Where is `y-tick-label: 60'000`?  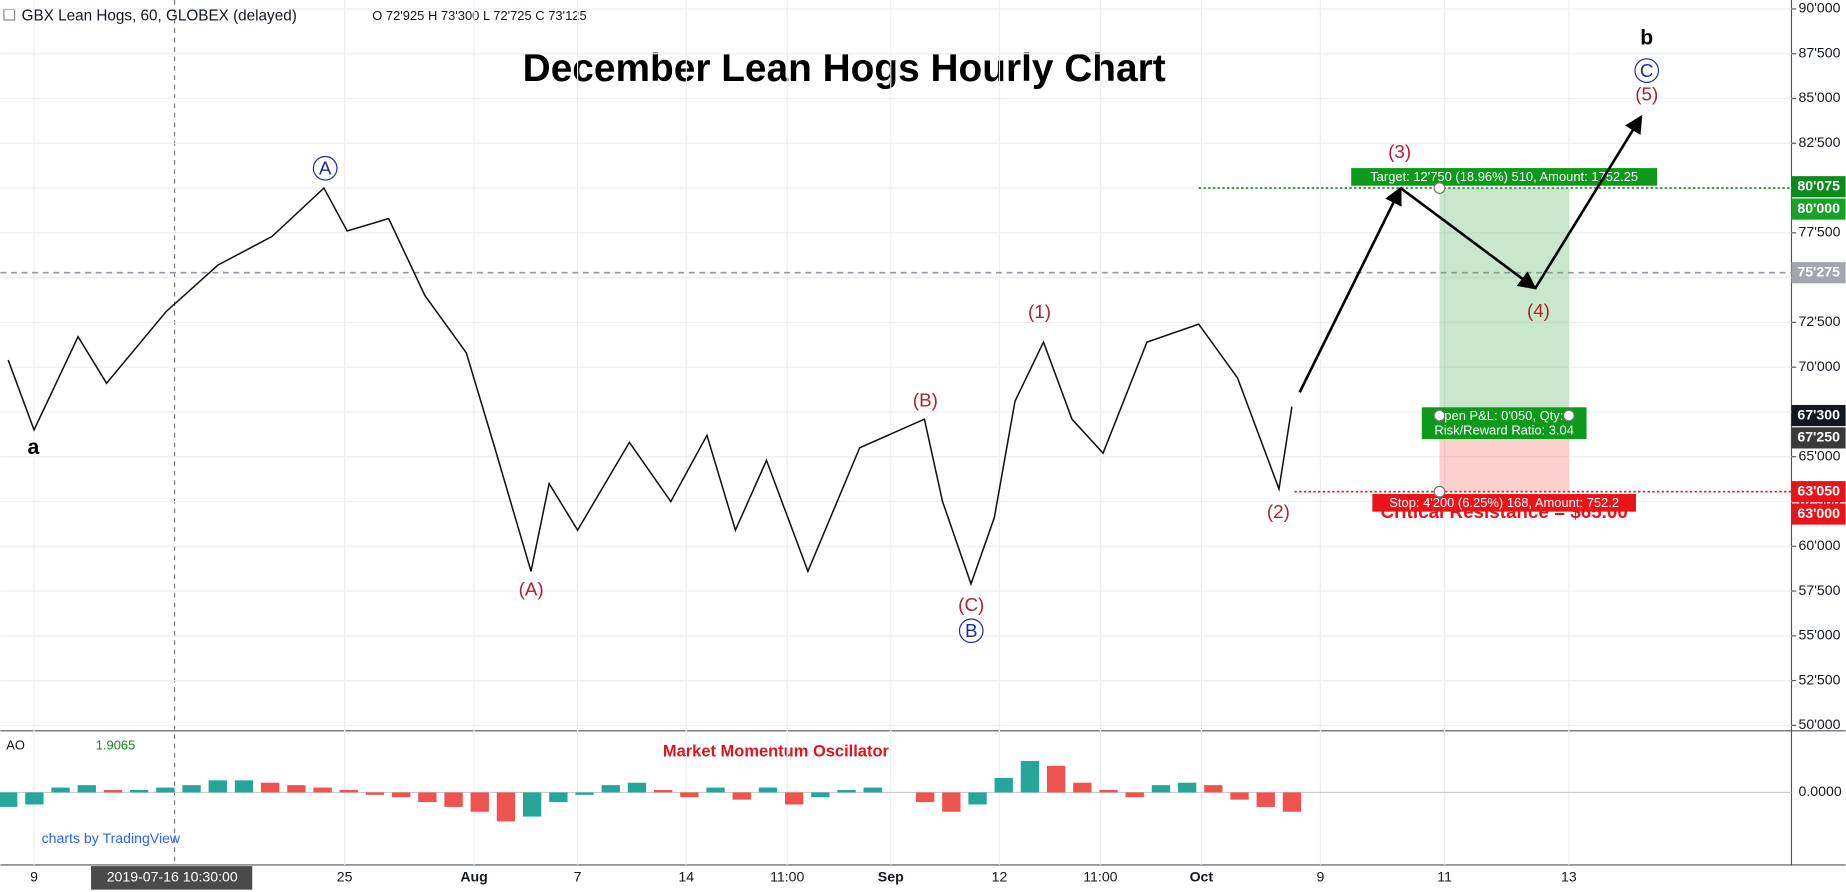
y-tick-label: 60'000 is located at coordinates (1820, 545).